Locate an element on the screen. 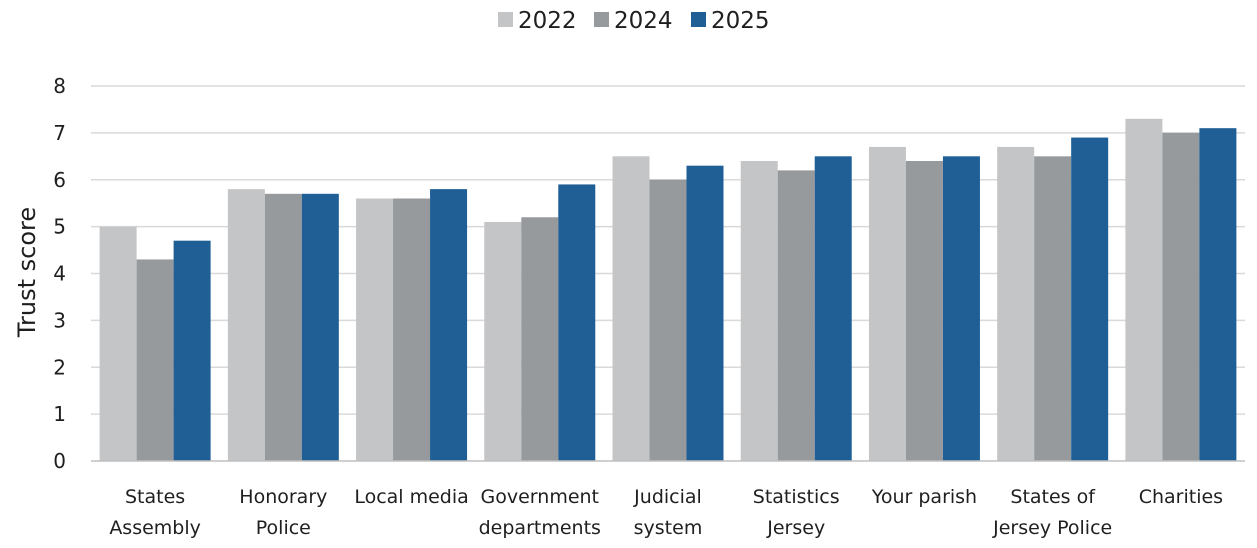  y-tick-label: 4 is located at coordinates (59, 274).